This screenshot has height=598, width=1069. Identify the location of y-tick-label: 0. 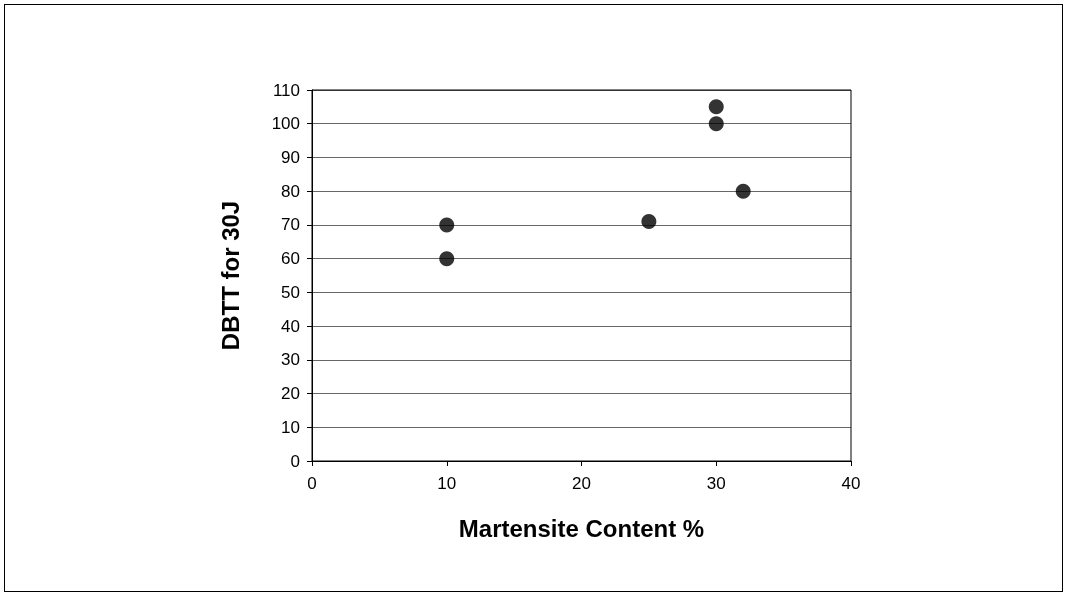
(295, 461).